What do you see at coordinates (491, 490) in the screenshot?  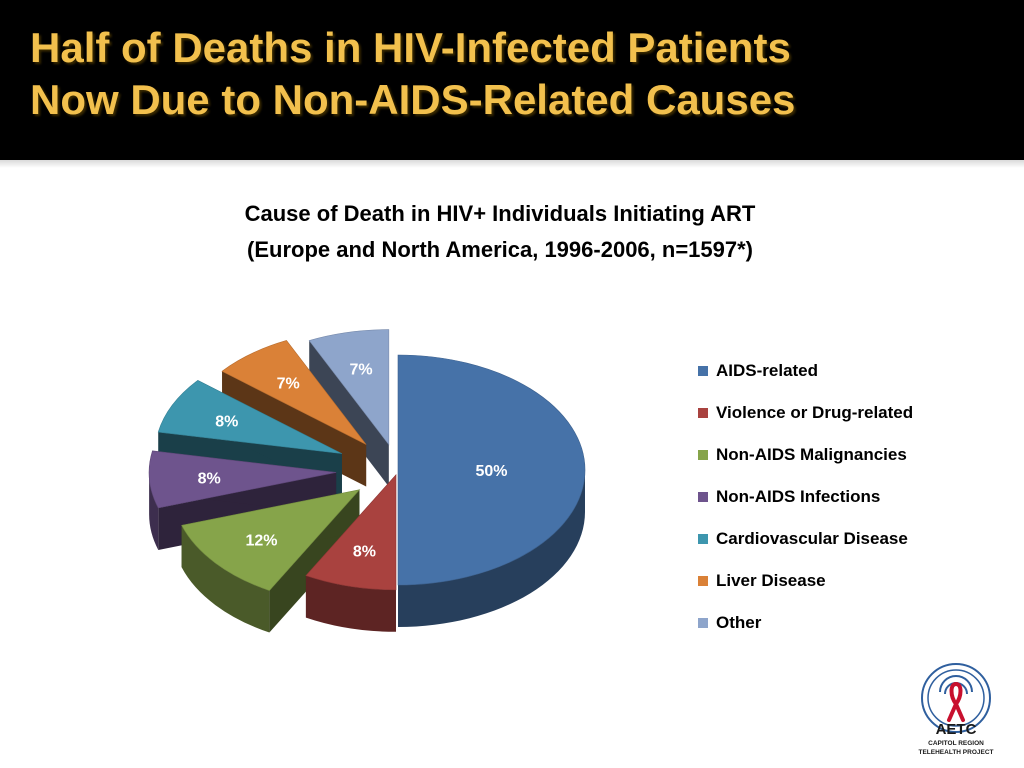 I see `pie-slice-aids-related` at bounding box center [491, 490].